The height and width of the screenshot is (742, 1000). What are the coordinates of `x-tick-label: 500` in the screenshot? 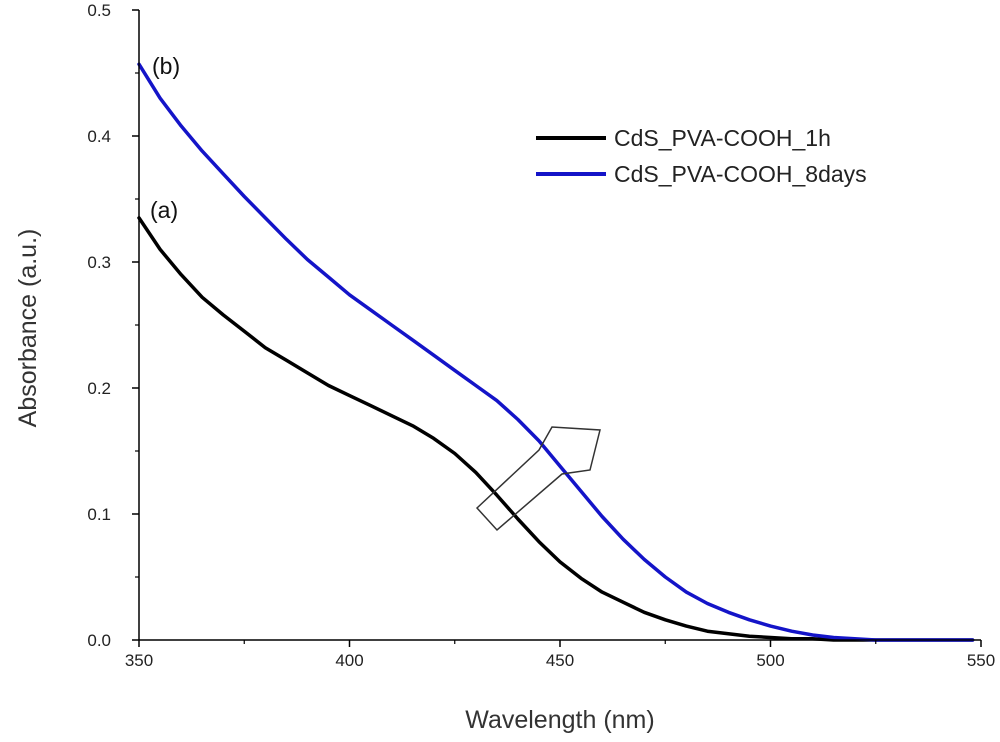 It's located at (770, 660).